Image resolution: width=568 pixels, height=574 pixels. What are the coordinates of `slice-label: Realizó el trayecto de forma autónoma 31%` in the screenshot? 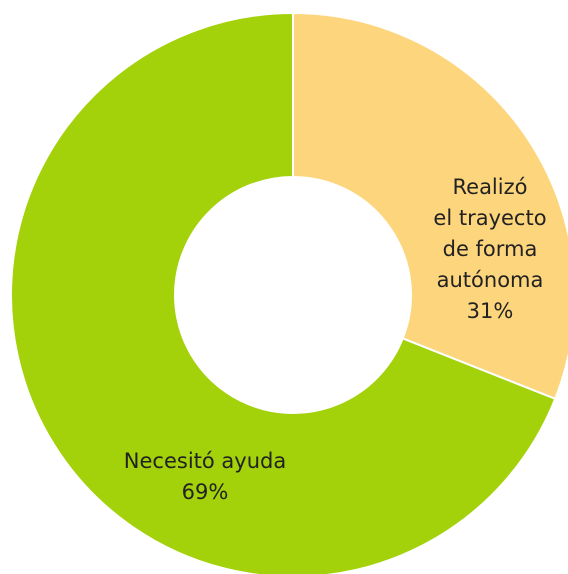 It's located at (479, 249).